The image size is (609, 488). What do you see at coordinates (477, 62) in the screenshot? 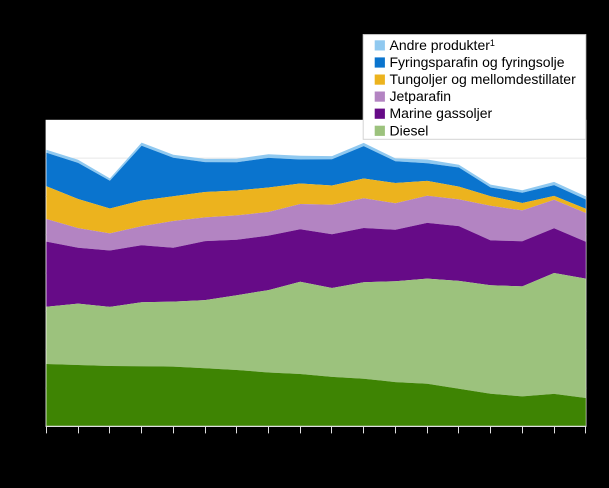
I see `svg-text: Fyringsparafin og fyringsolje` at bounding box center [477, 62].